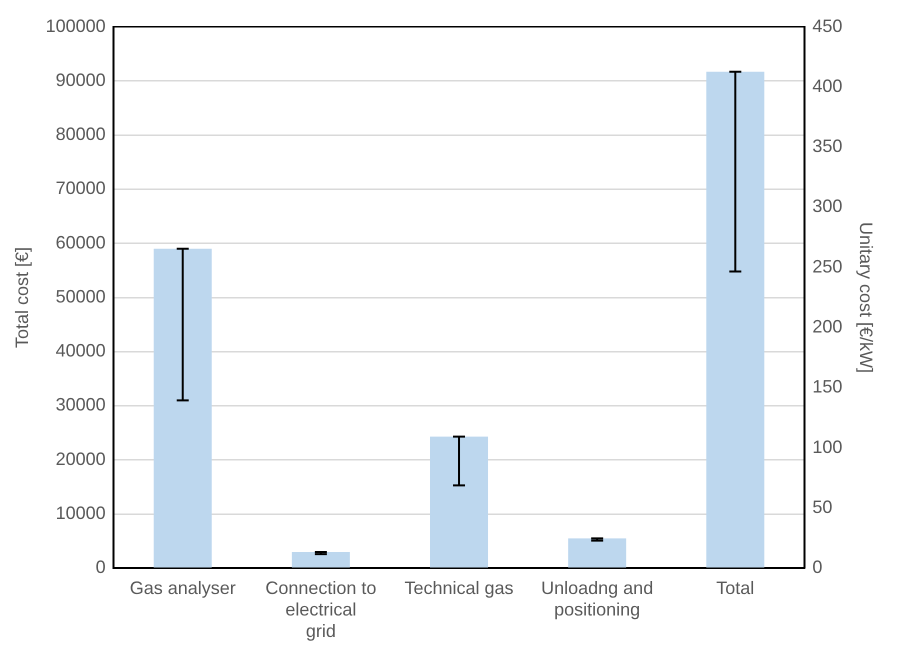 Image resolution: width=897 pixels, height=663 pixels. Describe the element at coordinates (827, 446) in the screenshot. I see `y2-tick-label: 100` at that location.